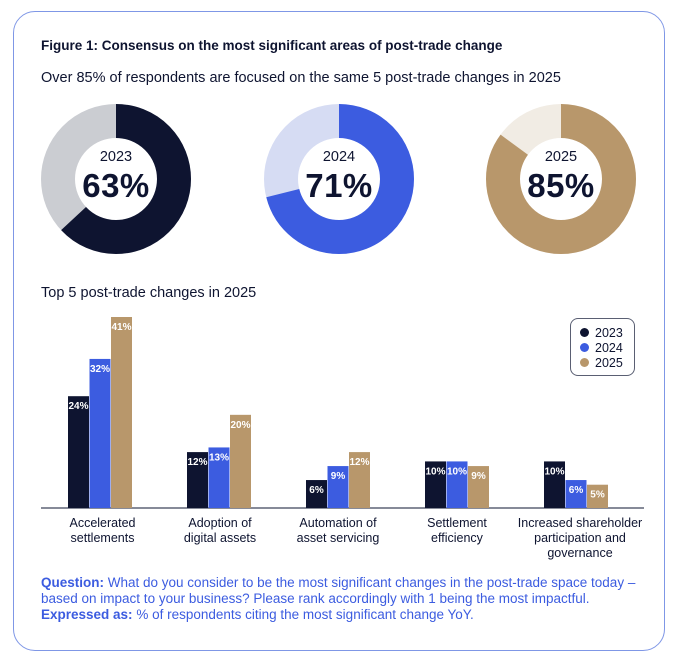 This screenshot has height=668, width=680. What do you see at coordinates (457, 538) in the screenshot?
I see `category-line: efficiency` at bounding box center [457, 538].